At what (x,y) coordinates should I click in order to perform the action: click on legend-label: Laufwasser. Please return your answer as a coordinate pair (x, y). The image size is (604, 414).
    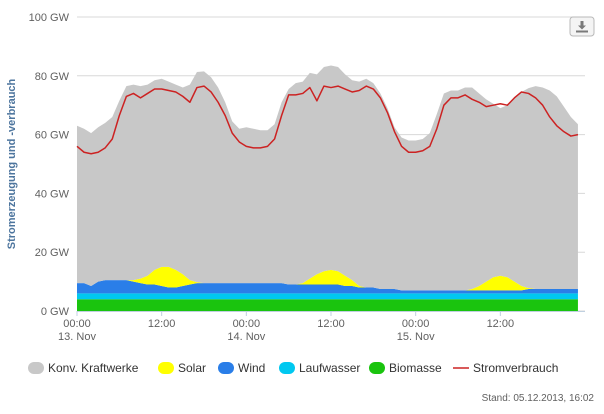
    Looking at the image, I should click on (329, 368).